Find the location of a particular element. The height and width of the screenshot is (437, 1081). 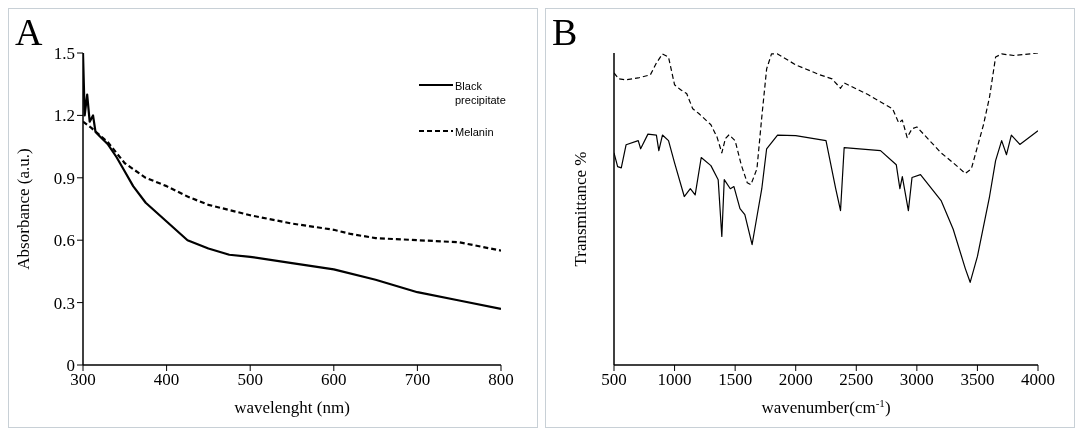

x-tick-label: 1000 is located at coordinates (674, 380).